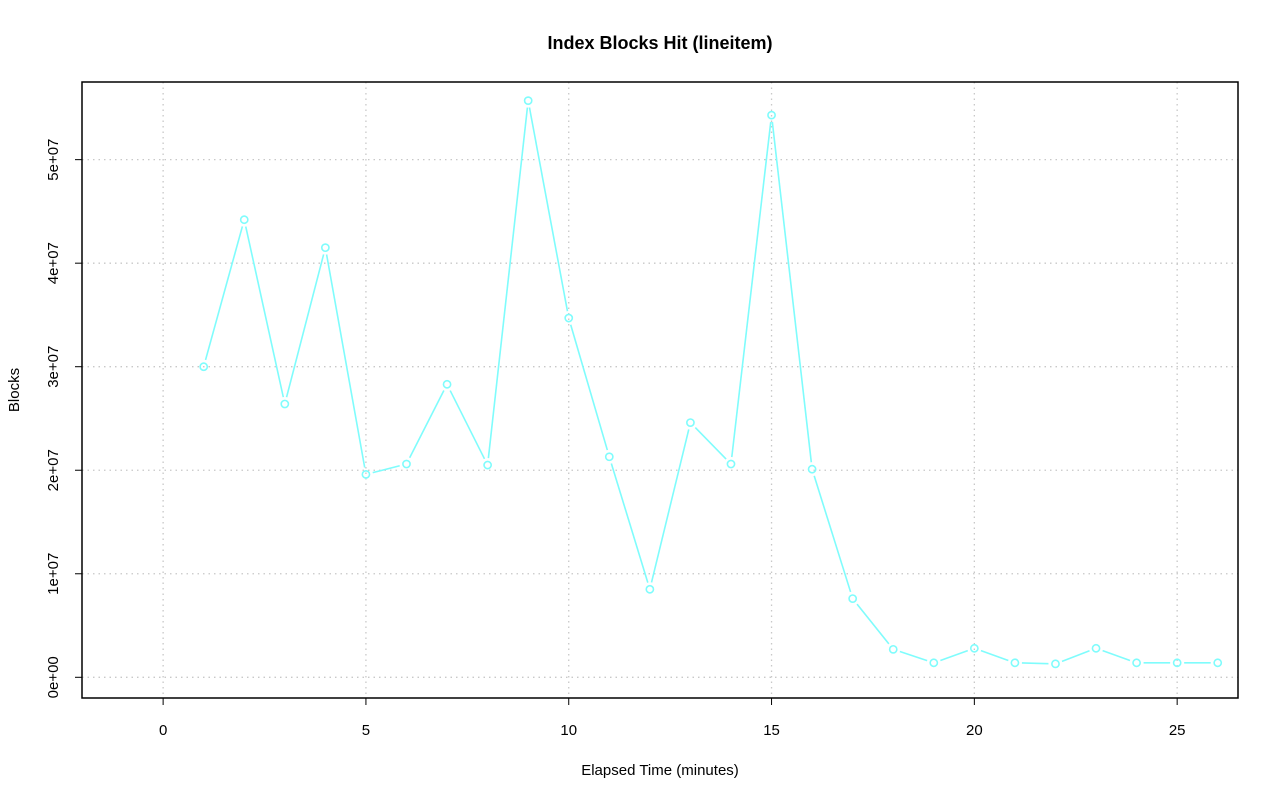 This screenshot has width=1280, height=801. What do you see at coordinates (672, 718) in the screenshot?
I see `x-axis: 0 5 10 15 20 25` at bounding box center [672, 718].